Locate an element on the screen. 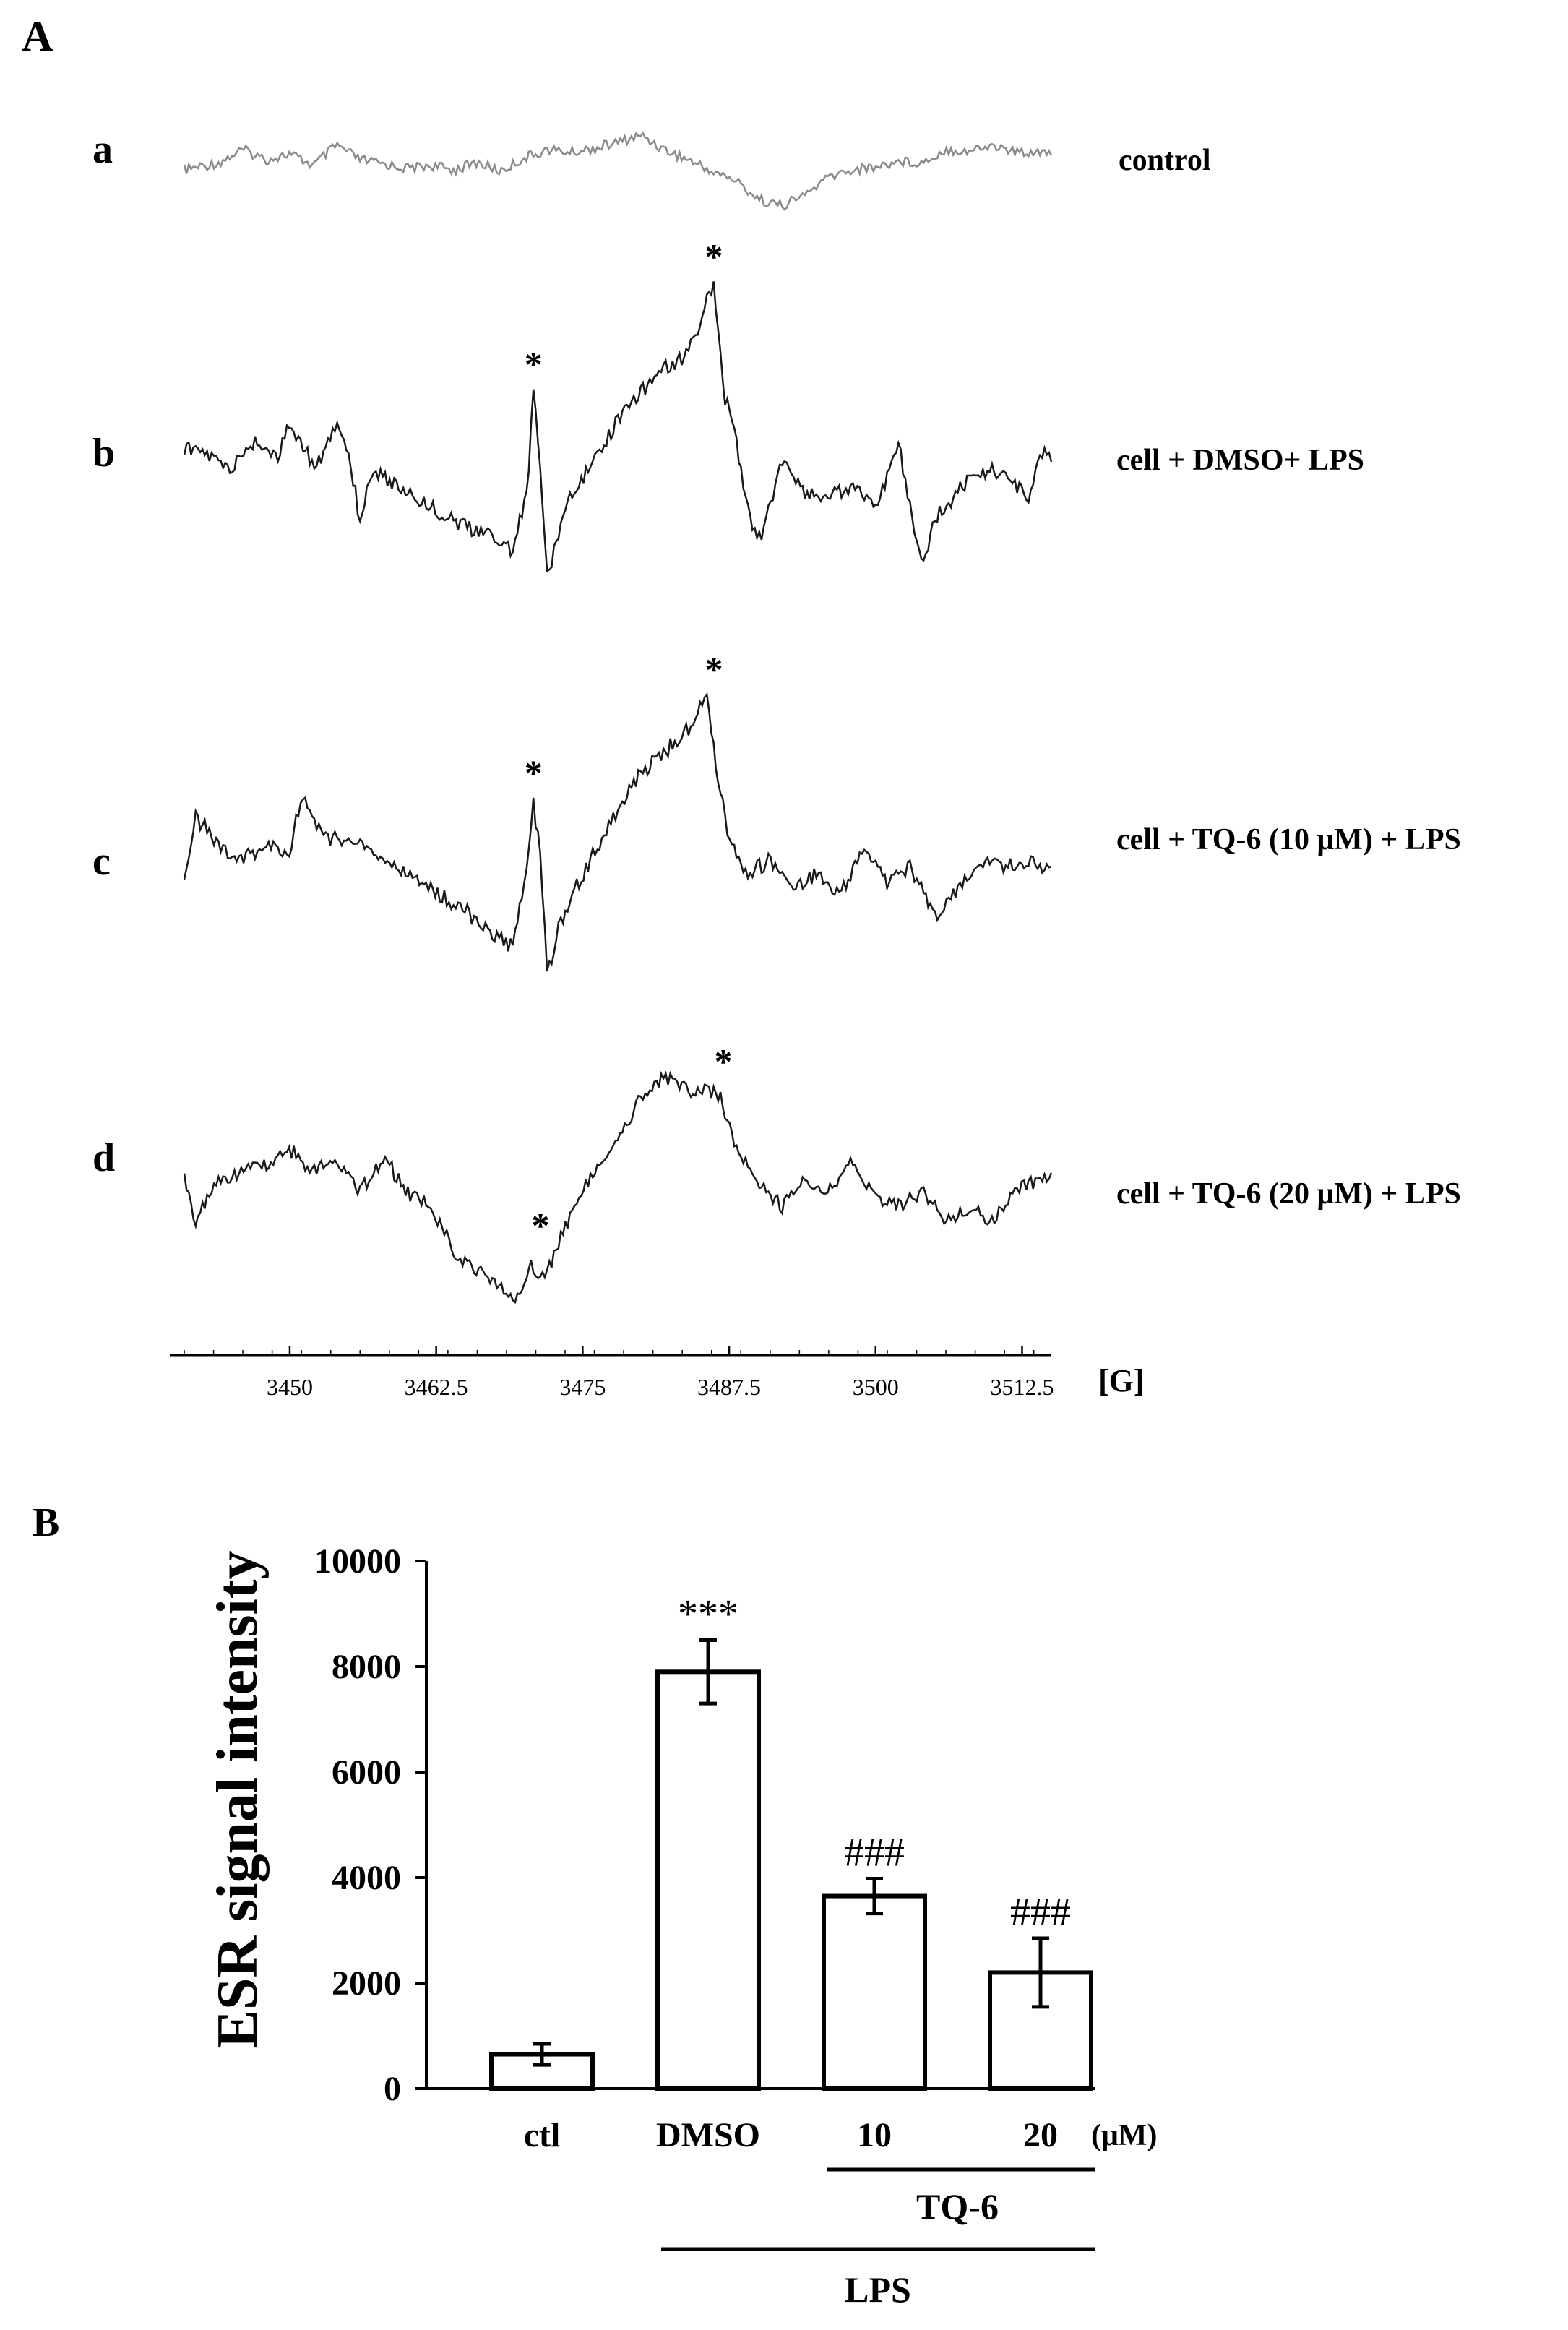 The image size is (1568, 2330). spectra-x-tick-label: 3487.5 is located at coordinates (729, 1387).